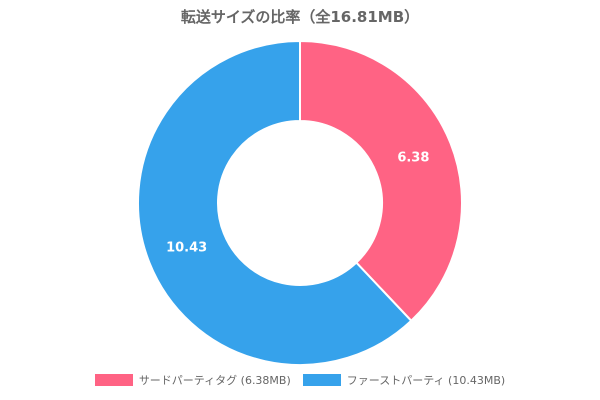 Image resolution: width=600 pixels, height=400 pixels. Describe the element at coordinates (300, 17) in the screenshot. I see `chart-title: 転送サイズの比率（全16.81MB）` at that location.